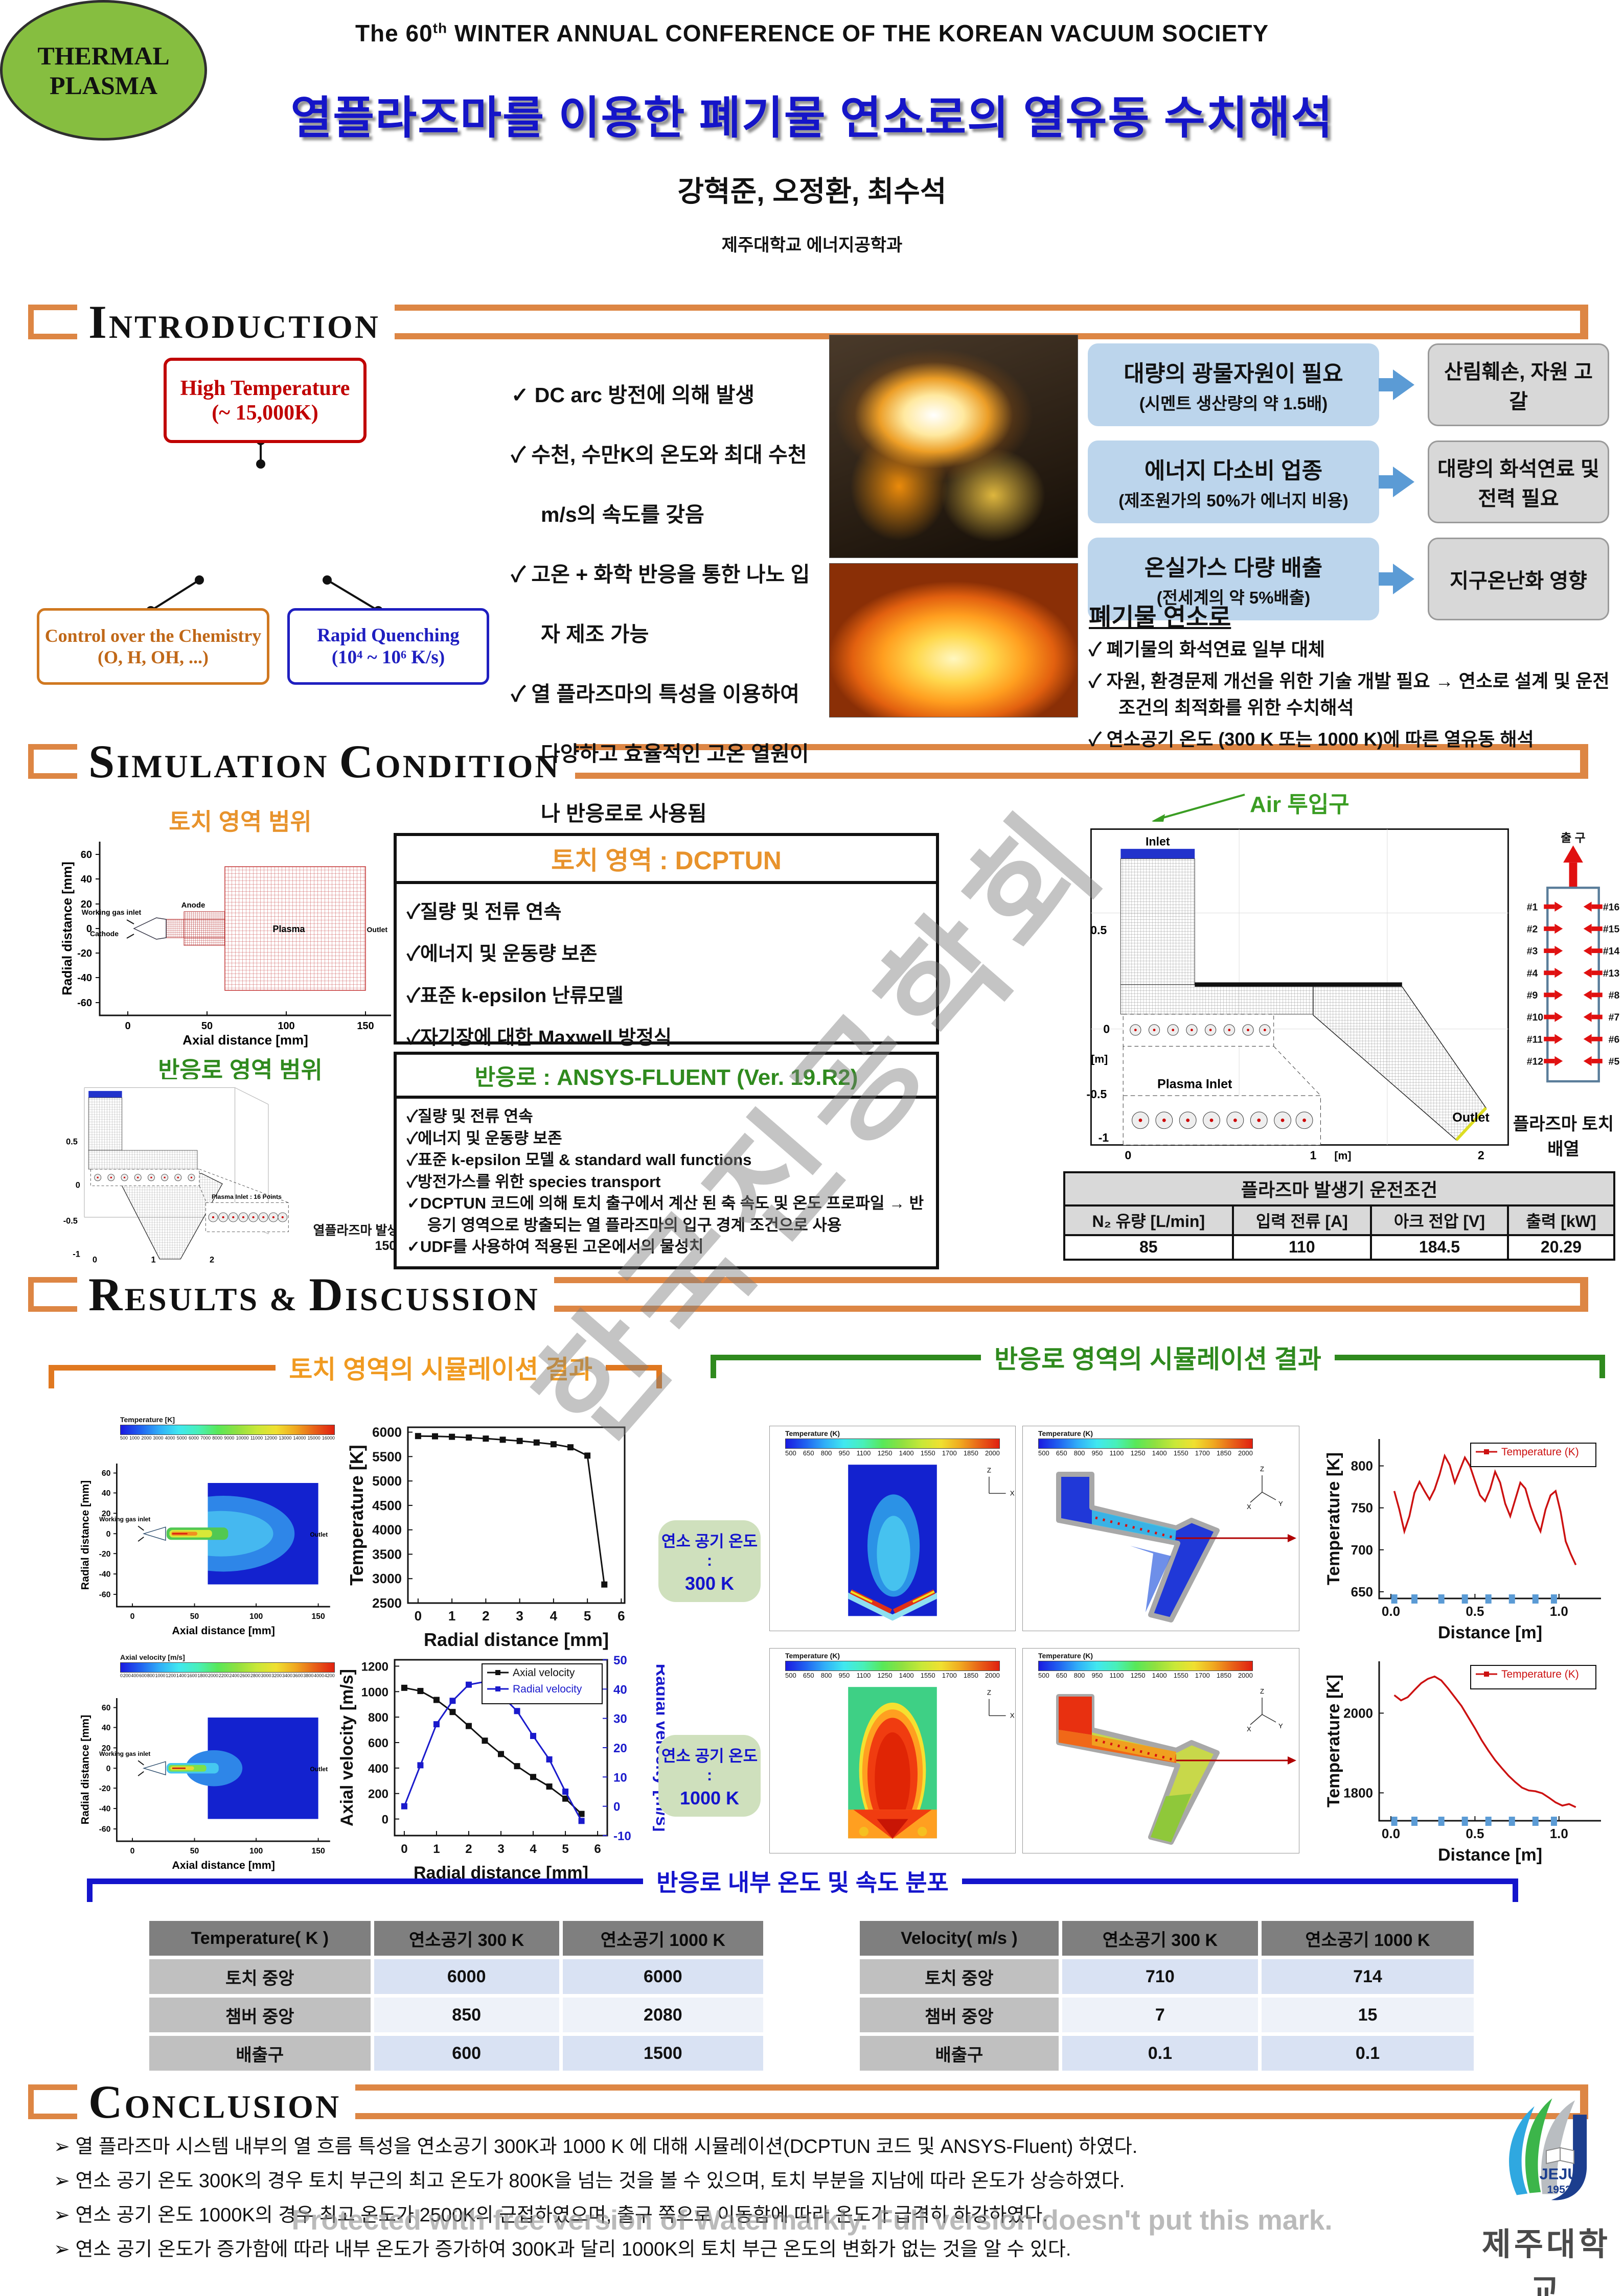 The height and width of the screenshot is (2296, 1624). What do you see at coordinates (666, 1077) in the screenshot?
I see `reactor-model-title: 반응로 : ANSYS-FLUENT (Ver. 19.R2)` at bounding box center [666, 1077].